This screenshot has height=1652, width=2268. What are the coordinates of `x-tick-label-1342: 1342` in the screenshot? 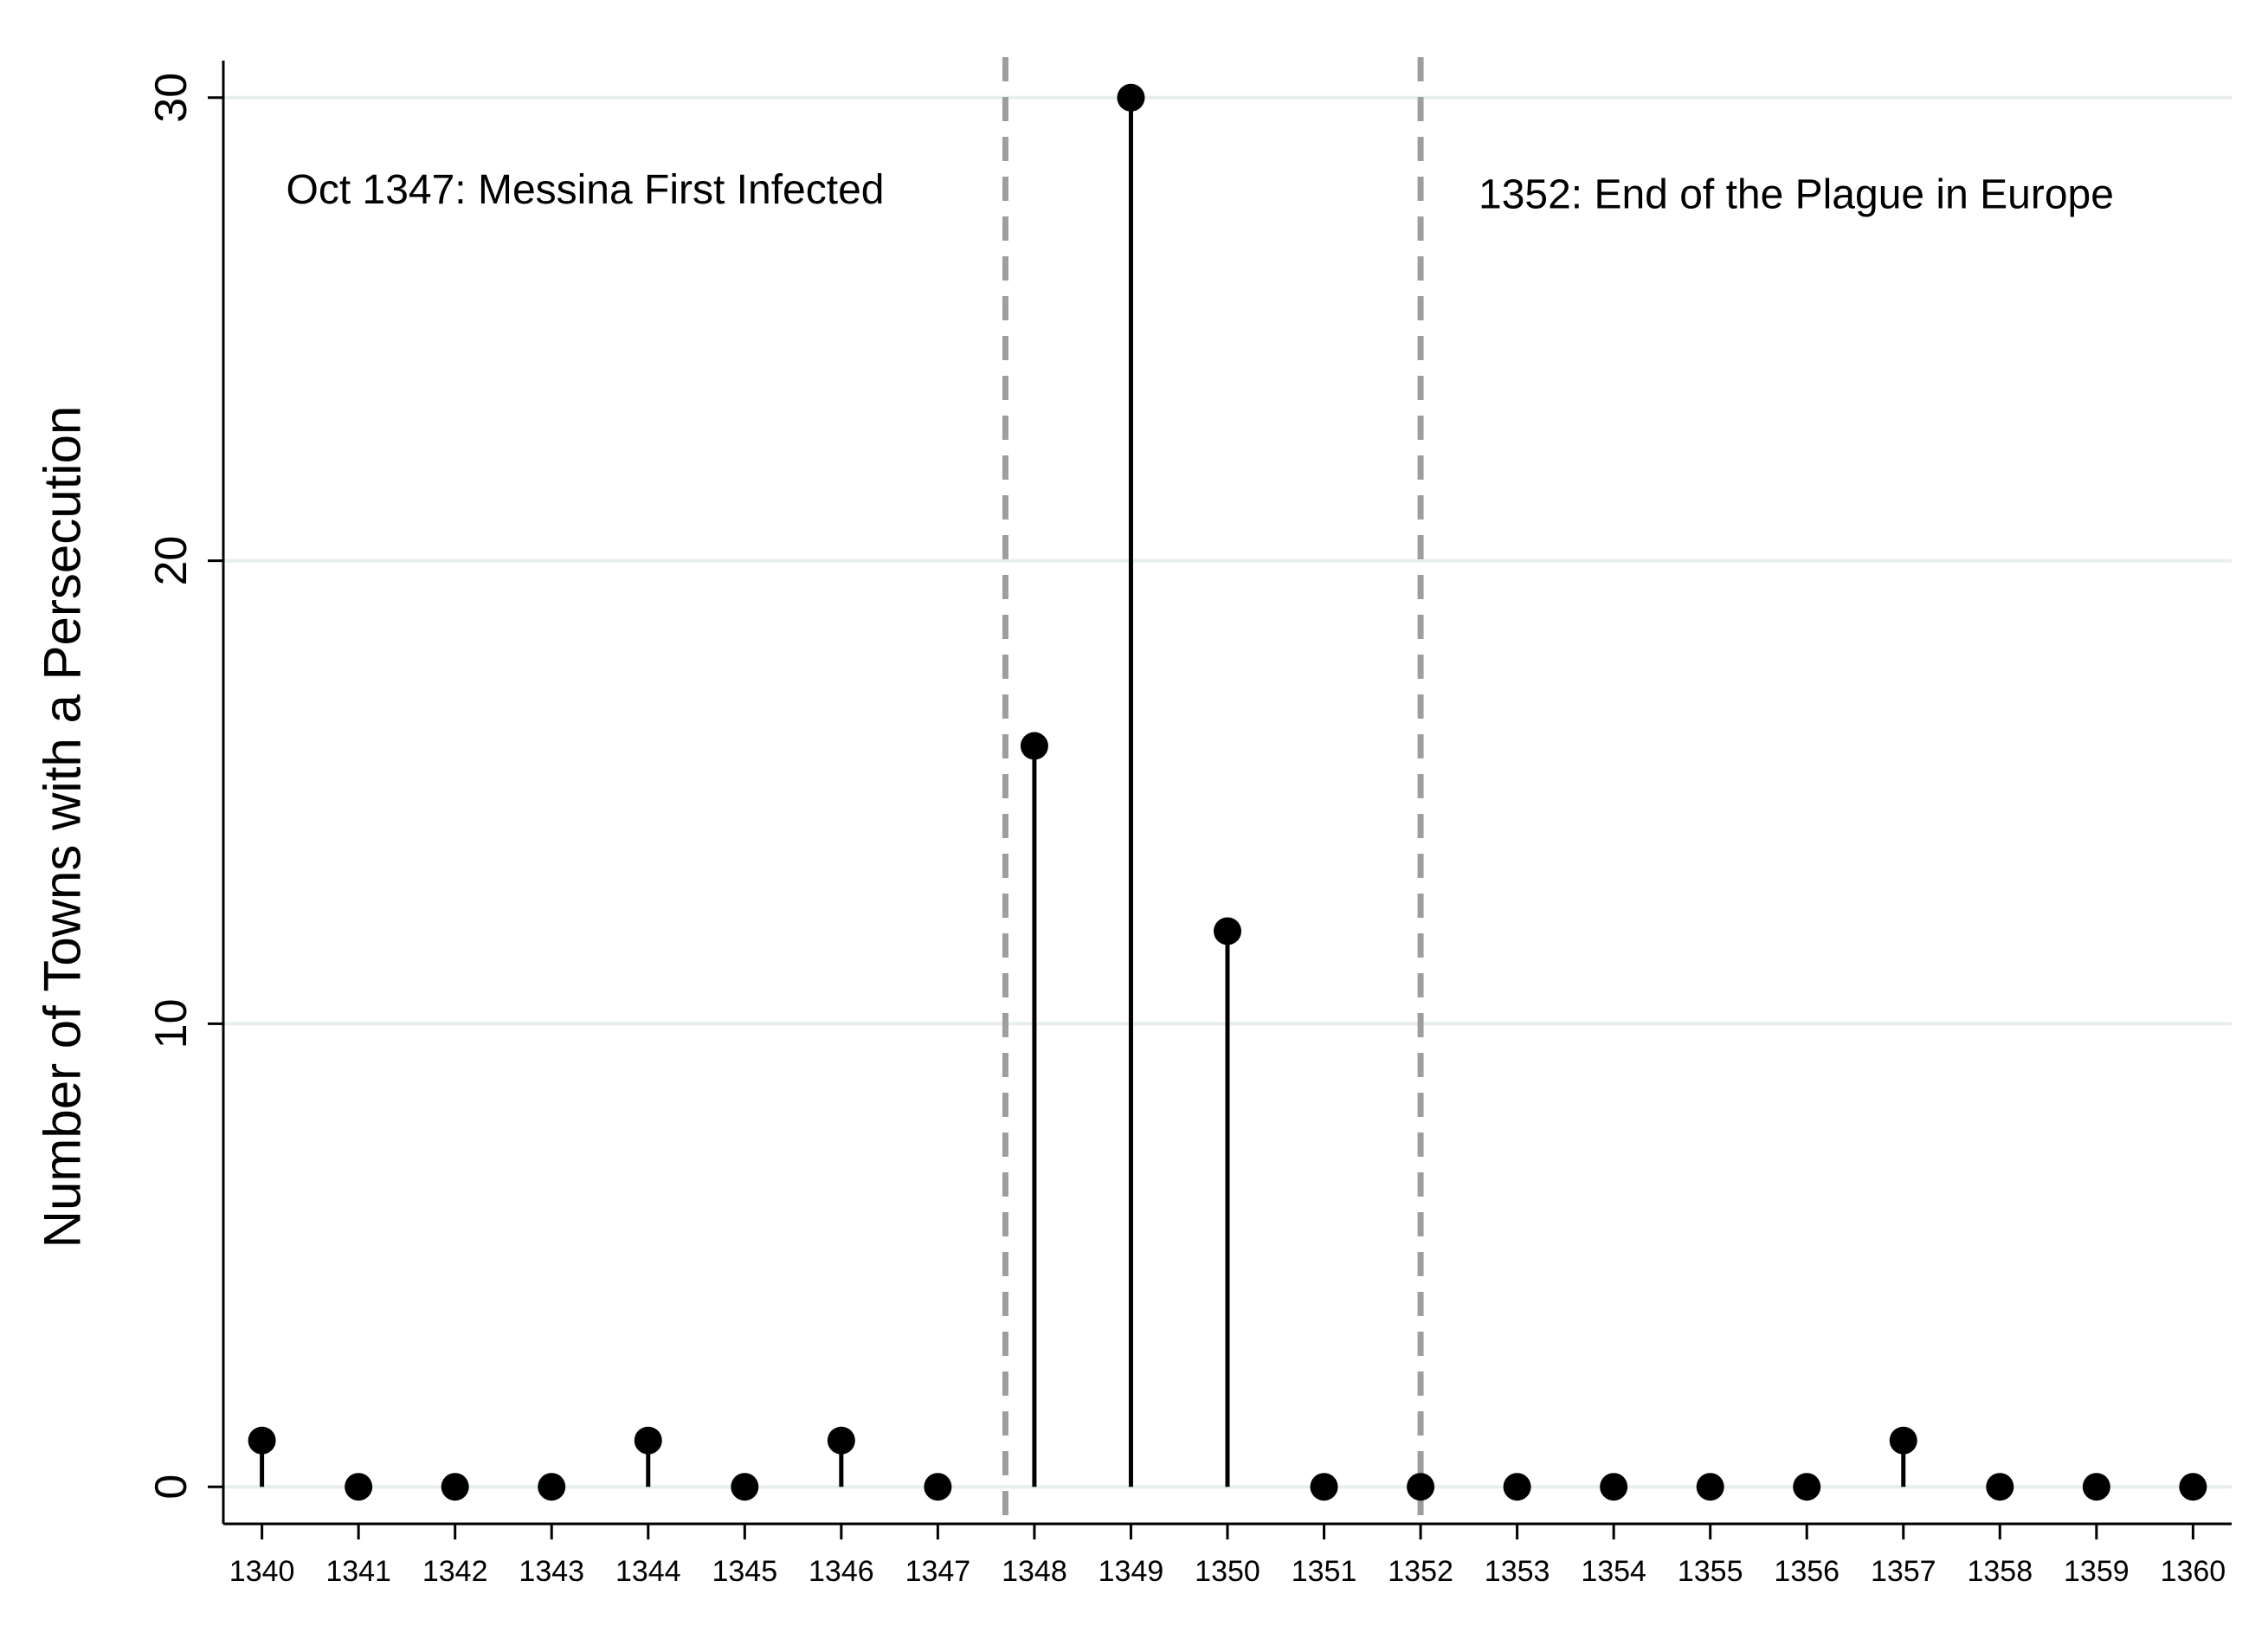 It's located at (455, 1571).